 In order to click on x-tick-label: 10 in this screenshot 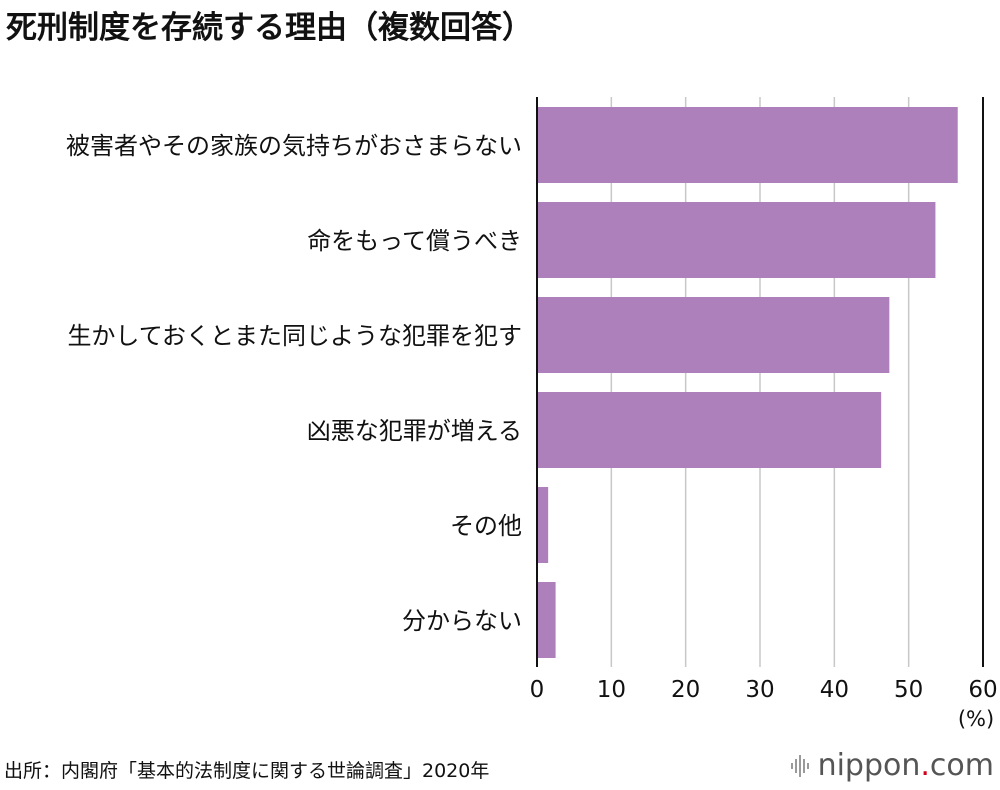, I will do `click(611, 690)`.